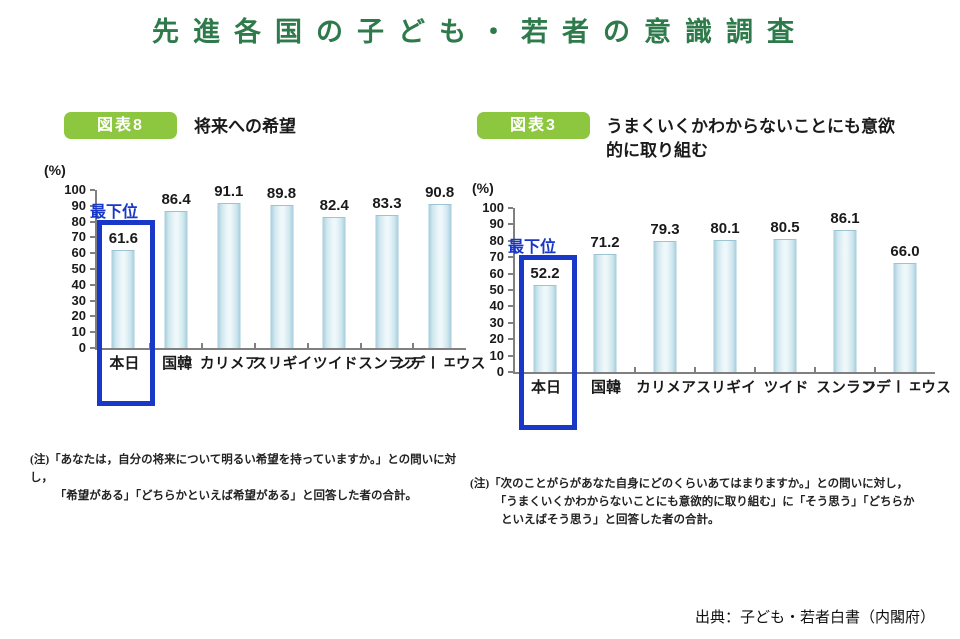 The width and height of the screenshot is (960, 639). I want to click on figure-number-badge: 図表3, so click(533, 125).